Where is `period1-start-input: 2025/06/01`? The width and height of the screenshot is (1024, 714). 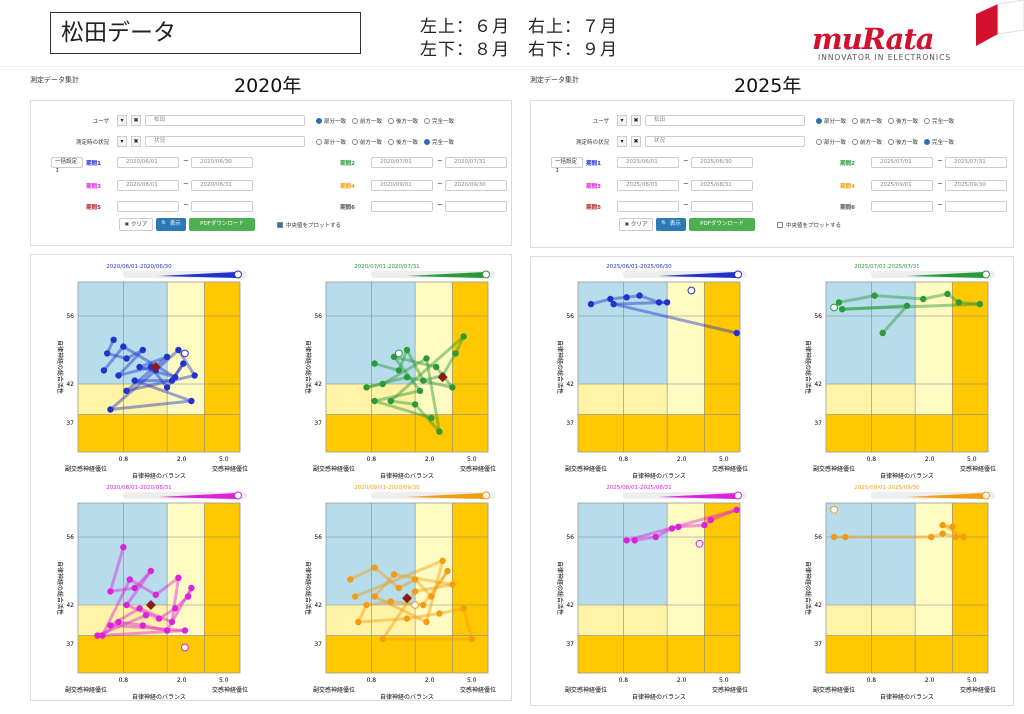 period1-start-input: 2025/06/01 is located at coordinates (648, 162).